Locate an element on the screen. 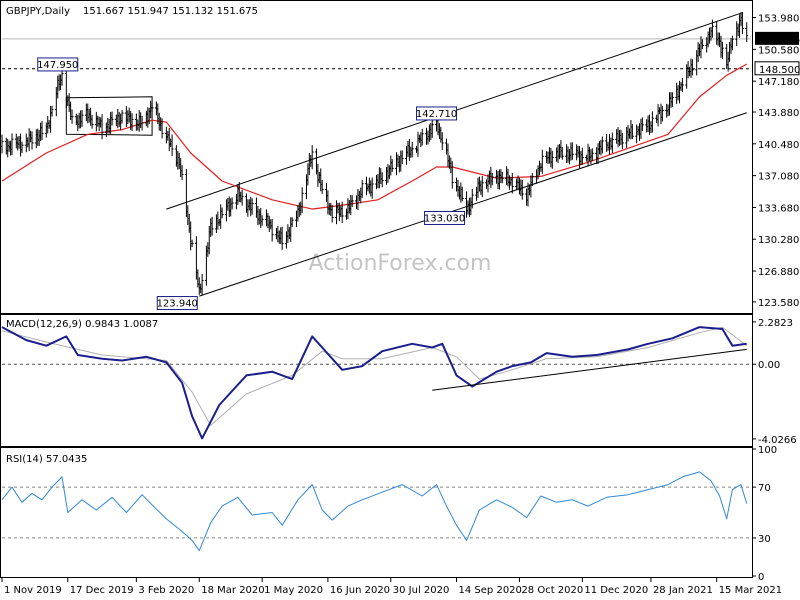 The image size is (800, 600). price-tick-label: 140.480 is located at coordinates (778, 145).